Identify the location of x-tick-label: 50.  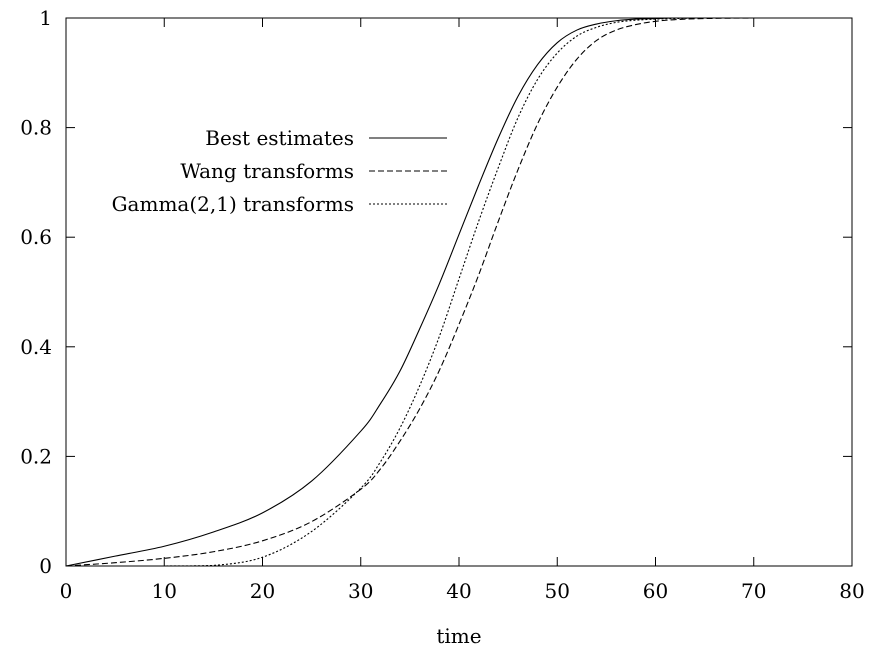
(557, 591).